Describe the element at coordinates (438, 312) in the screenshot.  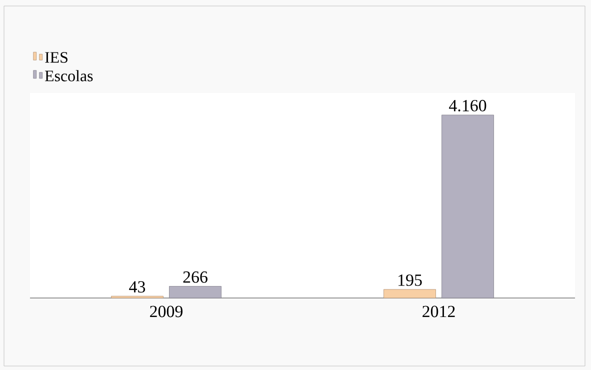
I see `x-tick-label: 2012` at that location.